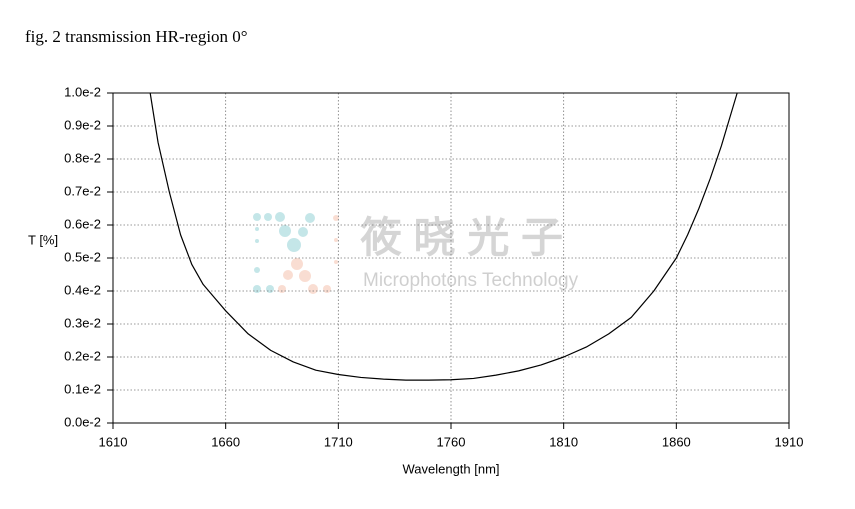  I want to click on x-tick-label: 1660, so click(225, 441).